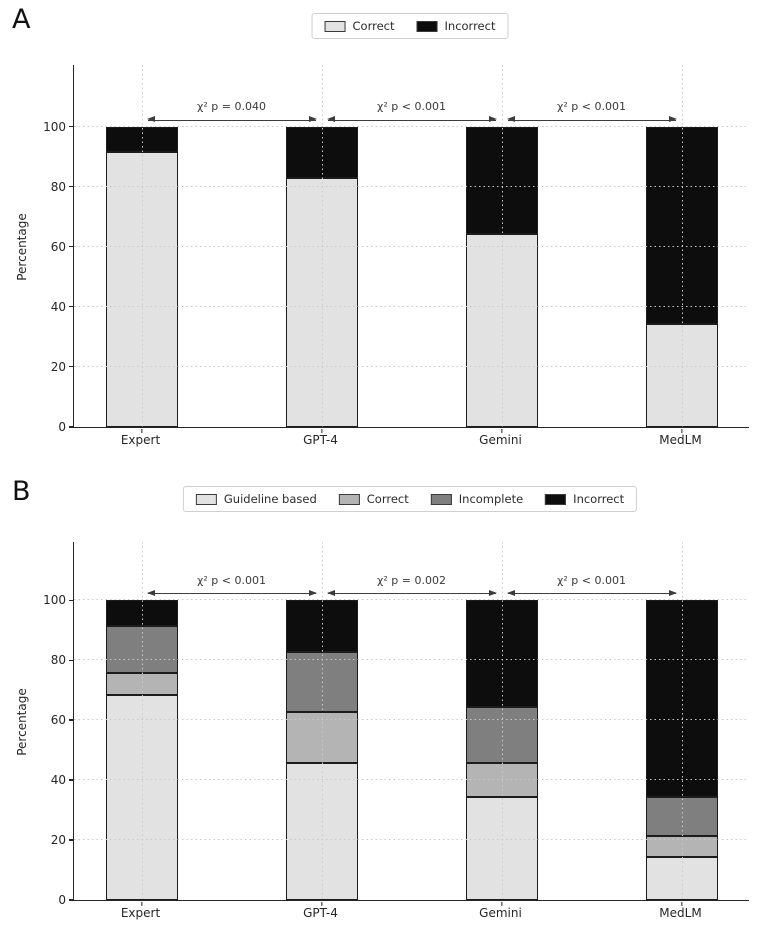 This screenshot has width=768, height=945. I want to click on x-tick-label-gemini: Gemini, so click(500, 913).